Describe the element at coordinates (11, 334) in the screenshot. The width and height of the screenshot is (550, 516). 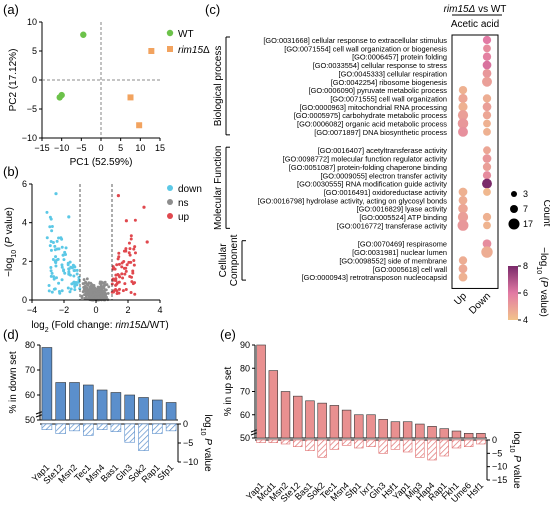
I see `panel-label-d: (d)` at that location.